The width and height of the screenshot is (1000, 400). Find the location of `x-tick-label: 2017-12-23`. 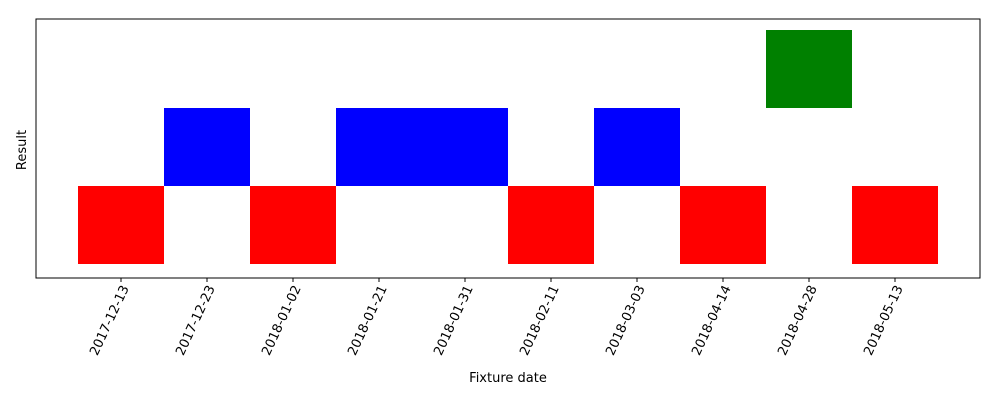

x-tick-label: 2017-12-23 is located at coordinates (196, 320).